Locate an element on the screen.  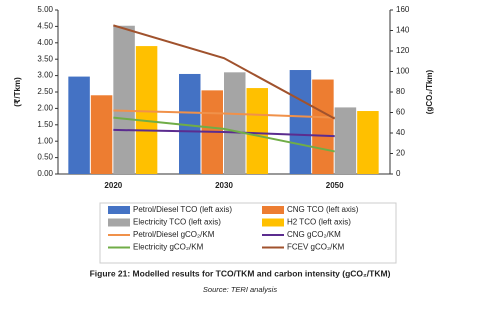
y-tick-label: 2.00 is located at coordinates (45, 108).